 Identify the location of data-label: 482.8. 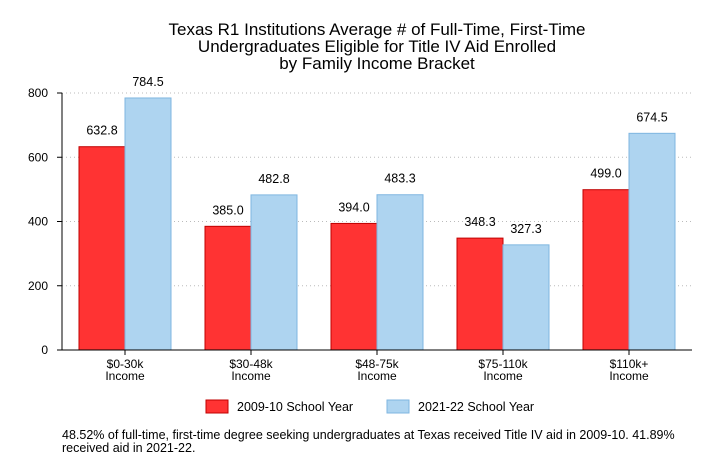
(273, 179).